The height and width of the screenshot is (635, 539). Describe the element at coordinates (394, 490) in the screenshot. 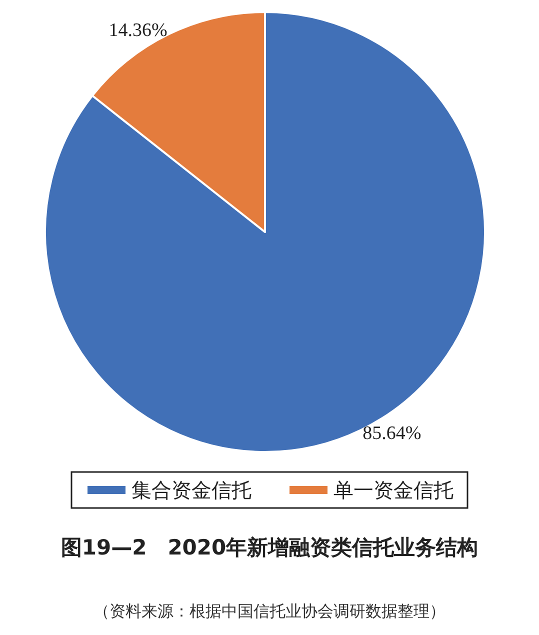

I see `legend-label: 单一资金信托` at that location.